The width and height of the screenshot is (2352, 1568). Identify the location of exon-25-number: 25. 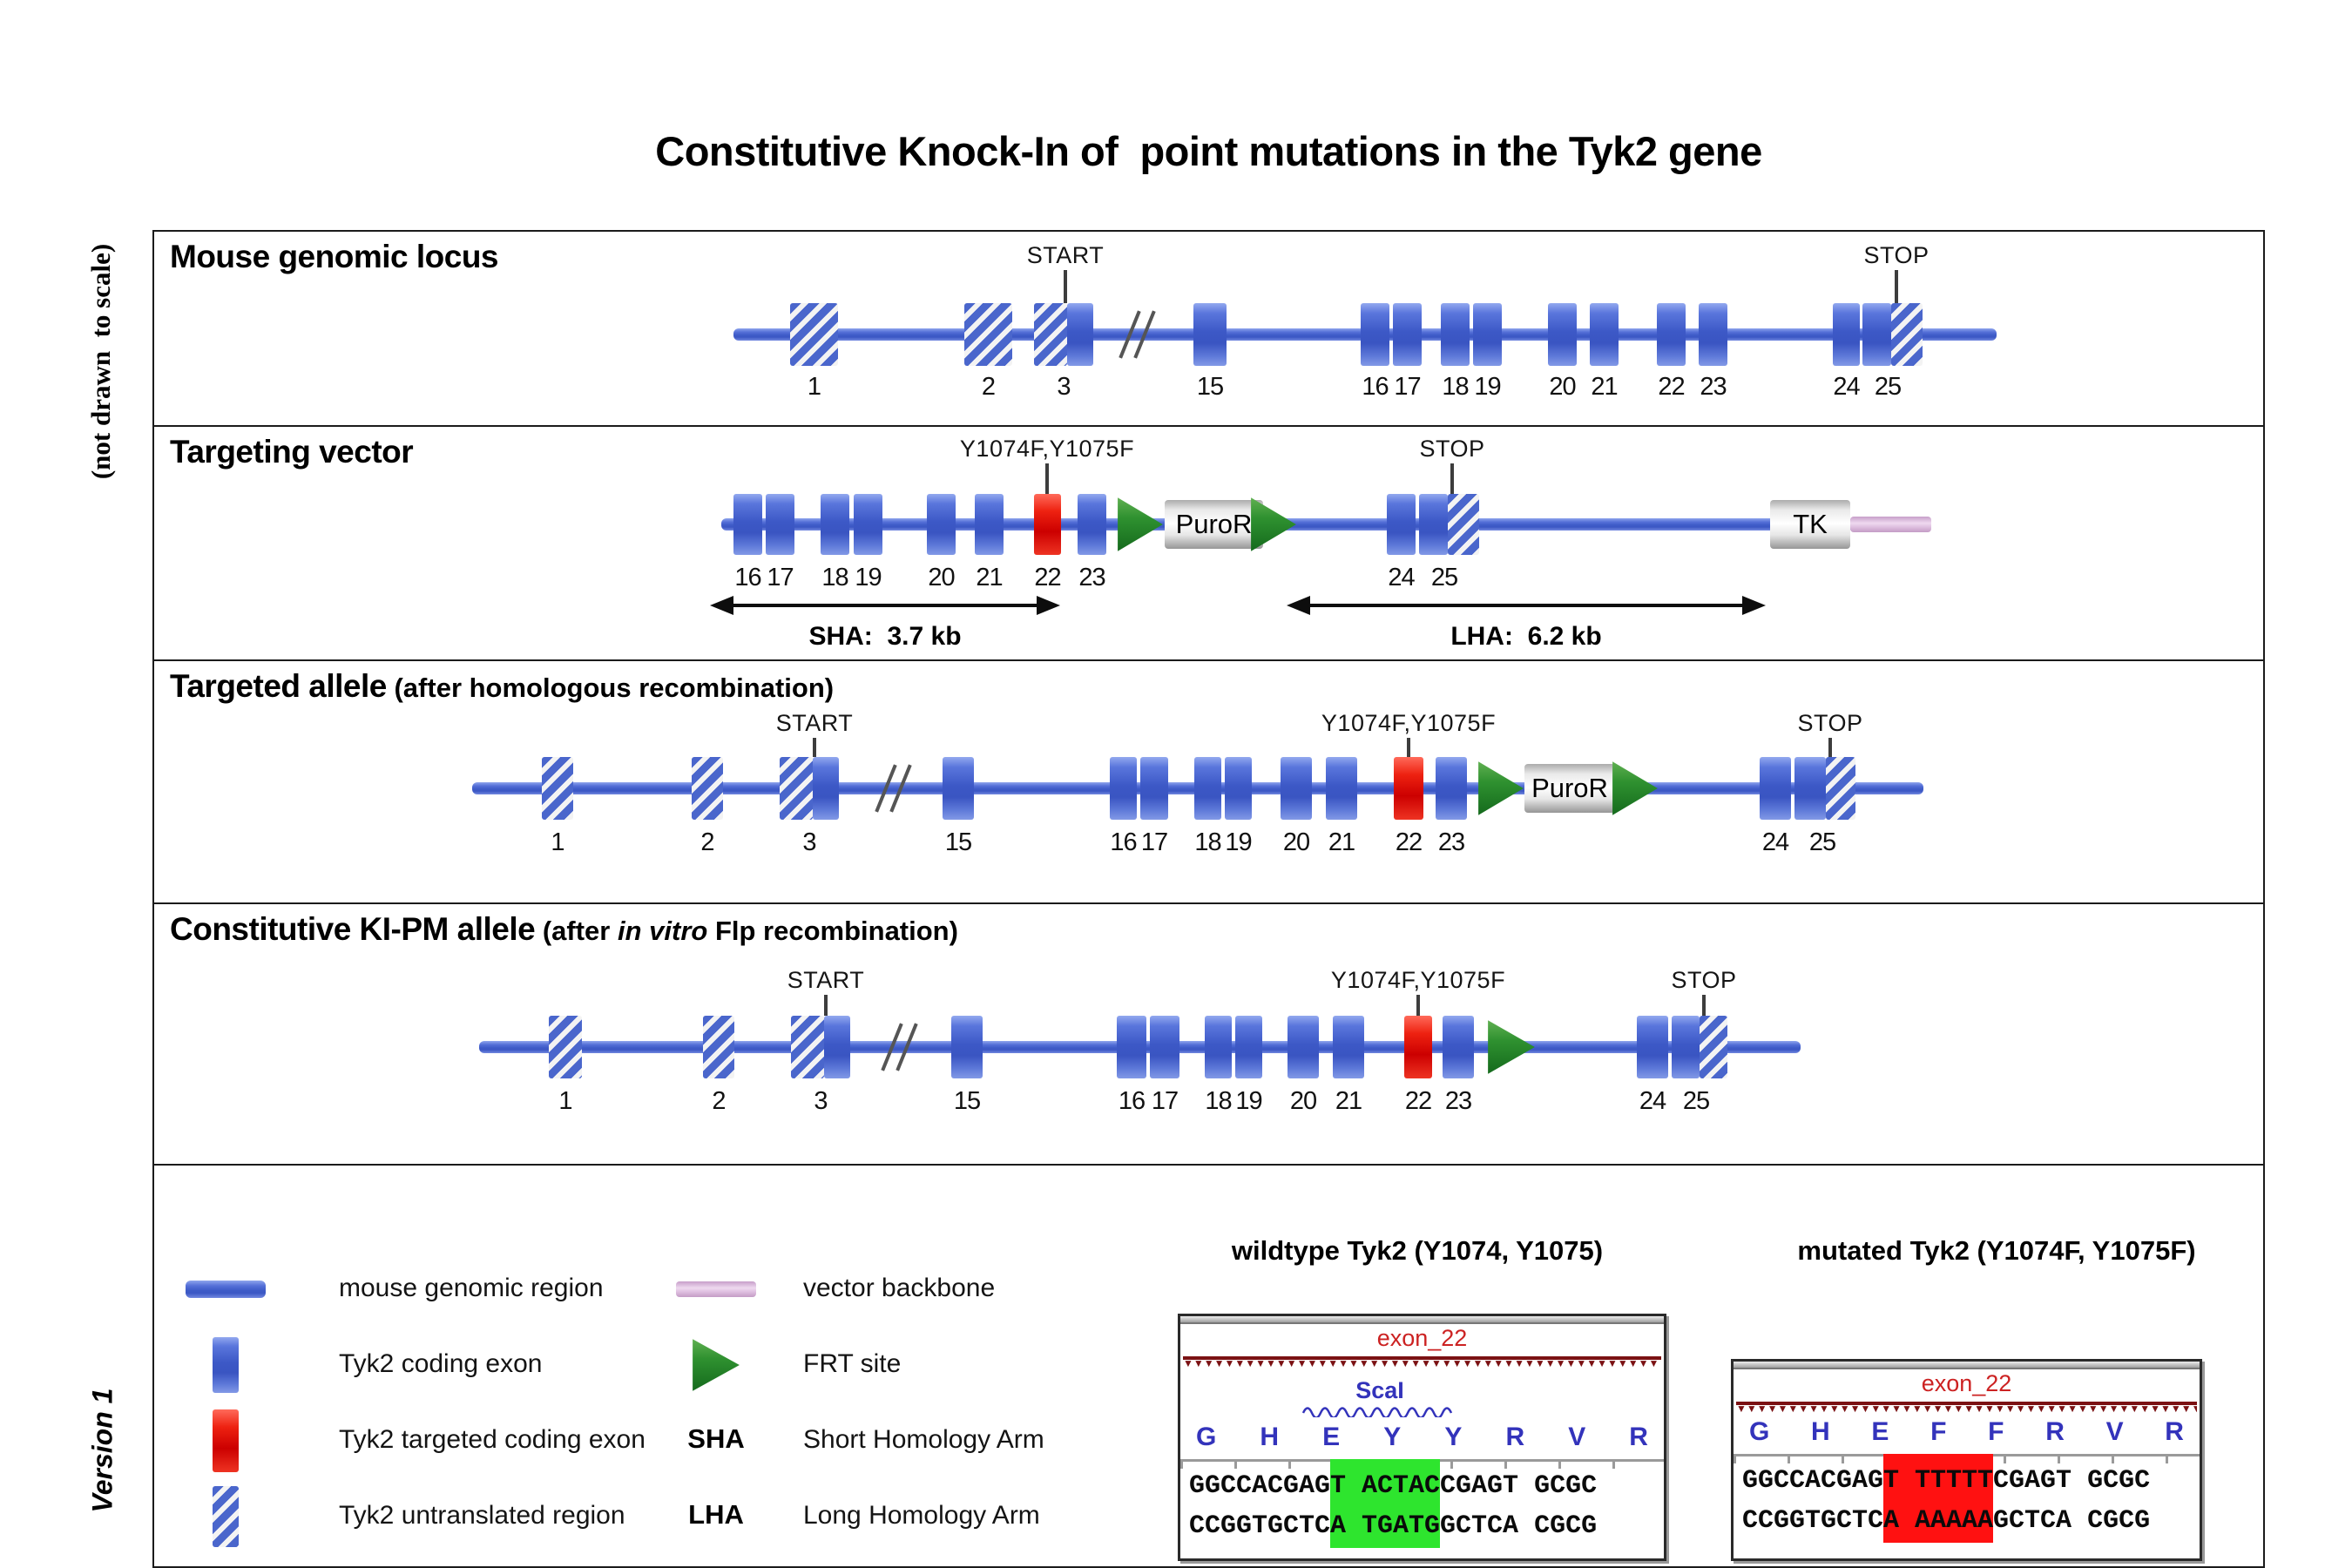
(1822, 842).